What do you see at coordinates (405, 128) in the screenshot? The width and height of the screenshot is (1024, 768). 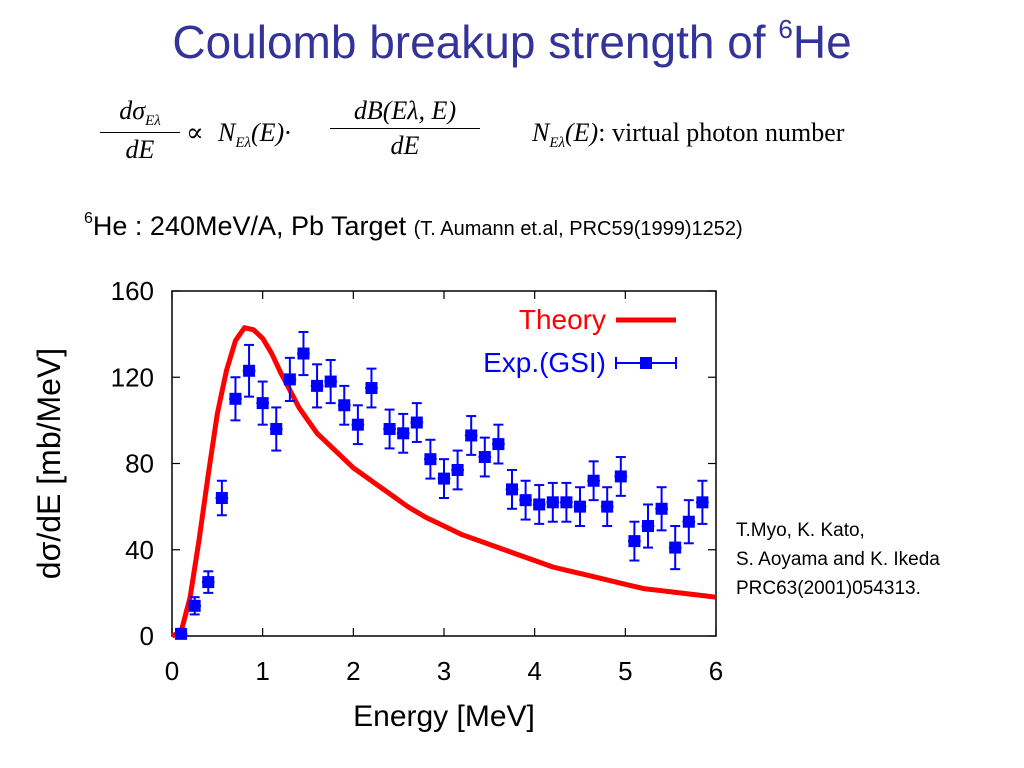 I see `rhs-fraction: dB(Eλ, E) dE` at bounding box center [405, 128].